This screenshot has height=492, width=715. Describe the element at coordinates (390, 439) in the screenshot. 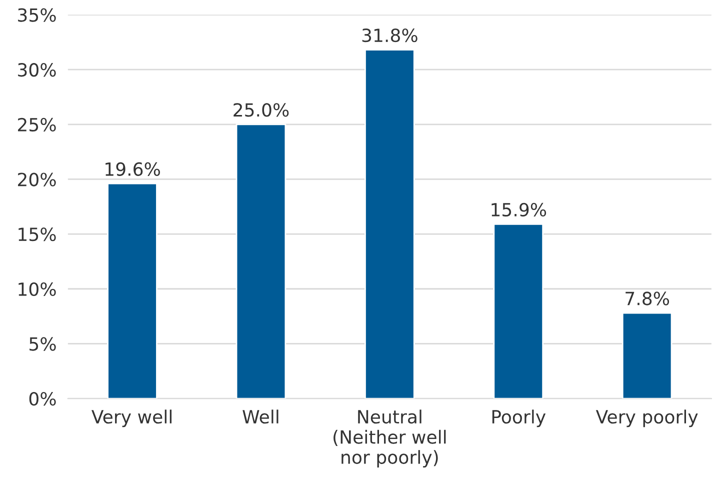

I see `x-tick-label: Neutral (Neither well nor poorly)` at that location.